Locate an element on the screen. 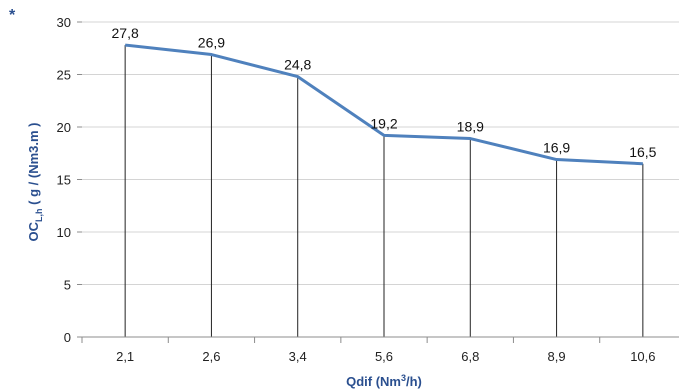 This screenshot has height=390, width=679. x-axis-title-tail: /h) is located at coordinates (414, 381).